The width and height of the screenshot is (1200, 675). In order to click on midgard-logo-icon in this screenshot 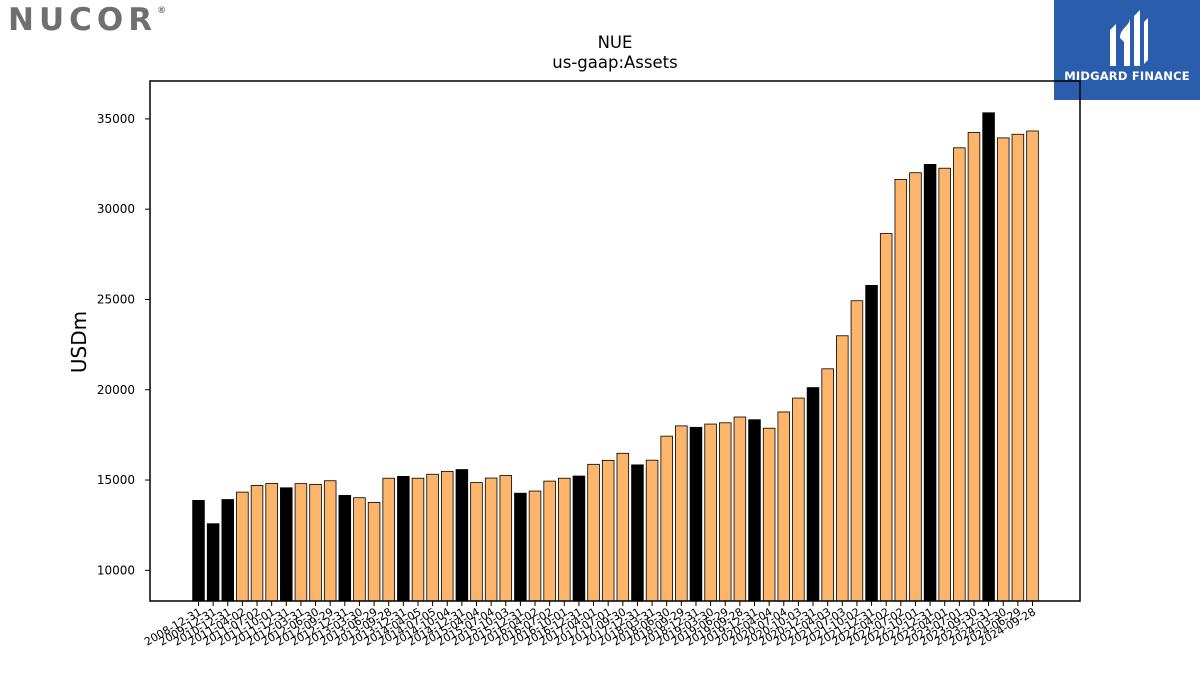, I will do `click(1129, 38)`.